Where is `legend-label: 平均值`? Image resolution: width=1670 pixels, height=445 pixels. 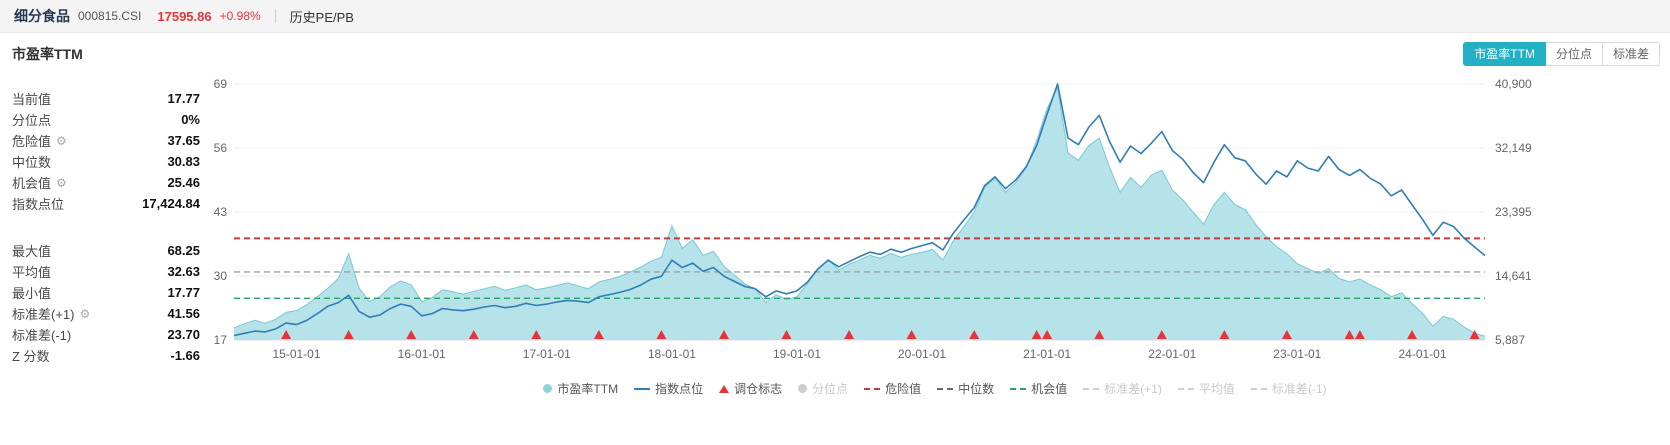 legend-label: 平均值 is located at coordinates (1216, 389).